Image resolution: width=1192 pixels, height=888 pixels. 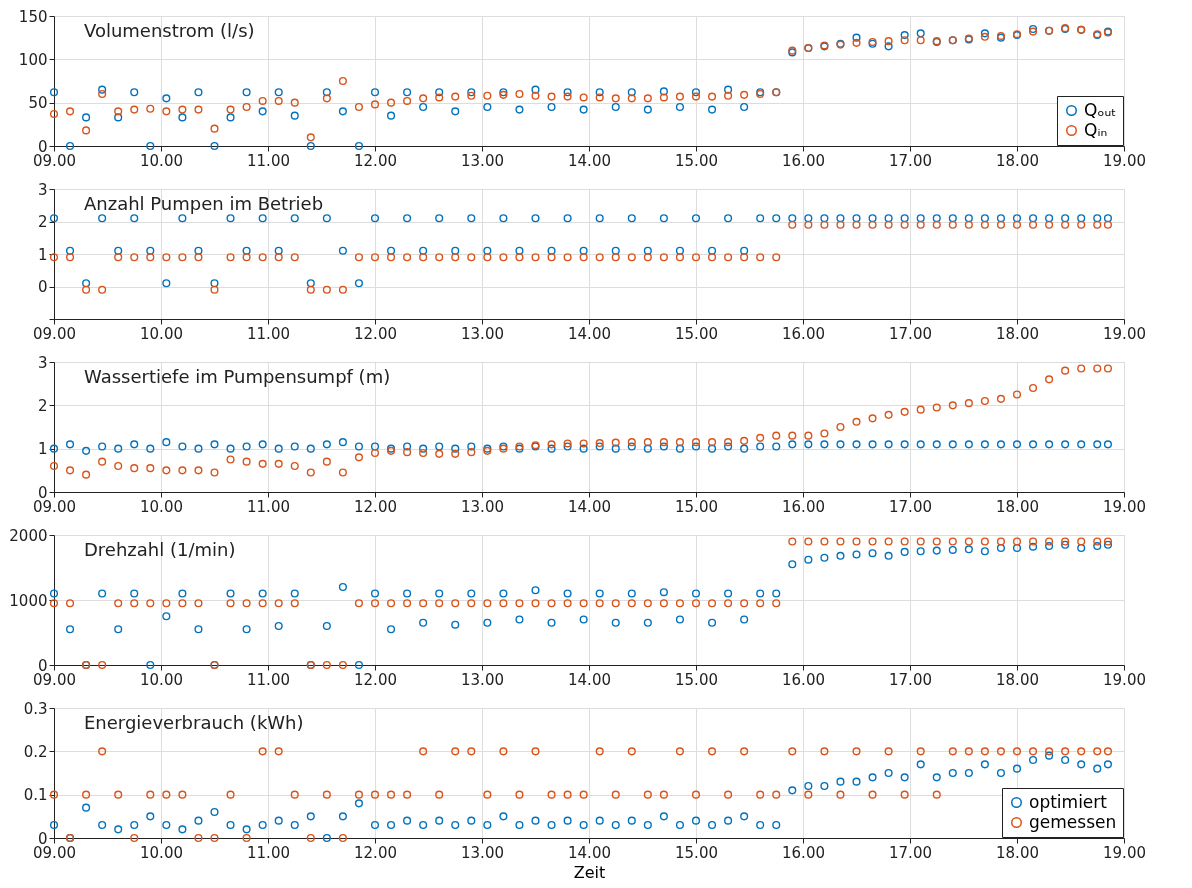 What do you see at coordinates (28, 535) in the screenshot?
I see `y-tick-label: 2000` at bounding box center [28, 535].